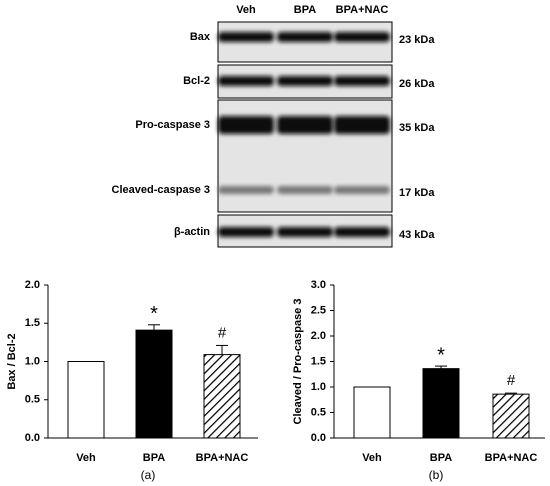 This screenshot has width=550, height=486. What do you see at coordinates (298, 362) in the screenshot?
I see `y-axis-label: Cleaved / Pro-caspase 3` at bounding box center [298, 362].